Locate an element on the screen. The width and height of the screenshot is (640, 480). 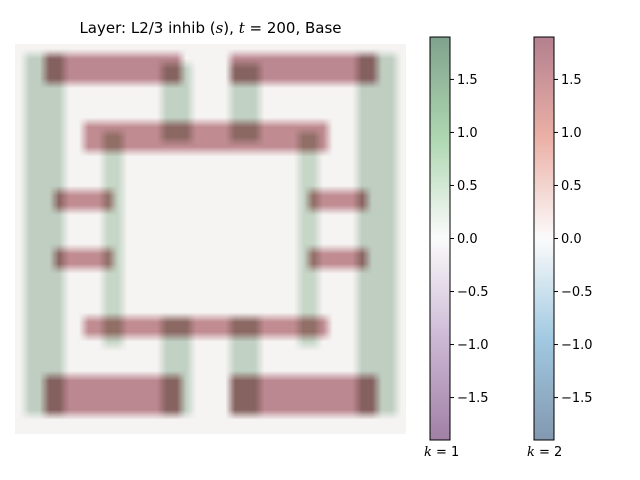
colorbar-label-k2: k = 2 is located at coordinates (544, 452).